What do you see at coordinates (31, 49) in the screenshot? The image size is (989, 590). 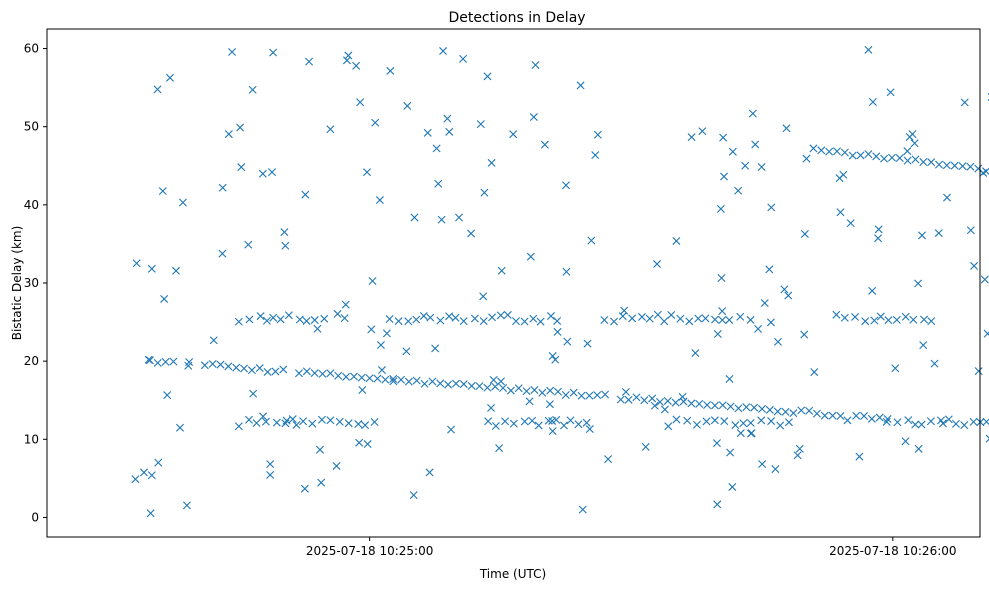 I see `y-tick-label: 60` at bounding box center [31, 49].